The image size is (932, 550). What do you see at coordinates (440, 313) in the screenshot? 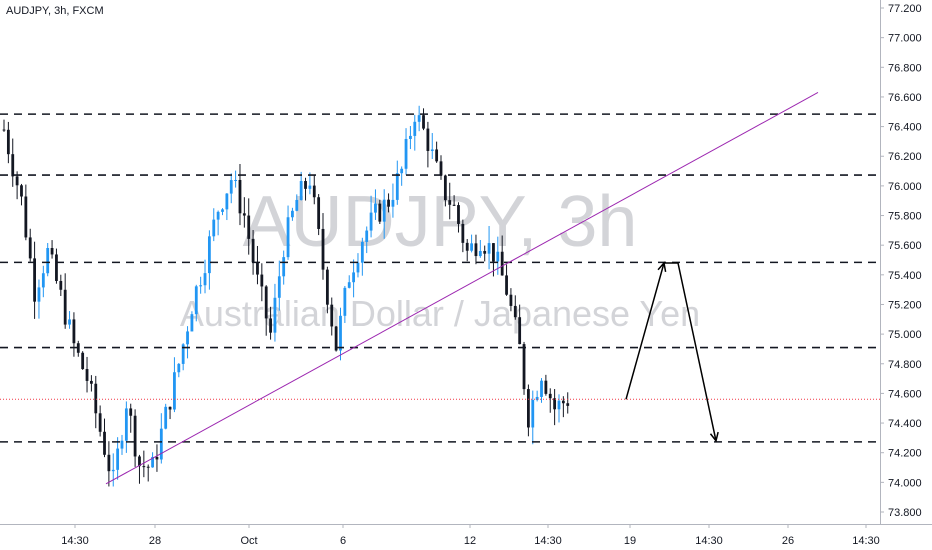
I see `watermark-description: Australian Dollar / Japanese Yen` at bounding box center [440, 313].